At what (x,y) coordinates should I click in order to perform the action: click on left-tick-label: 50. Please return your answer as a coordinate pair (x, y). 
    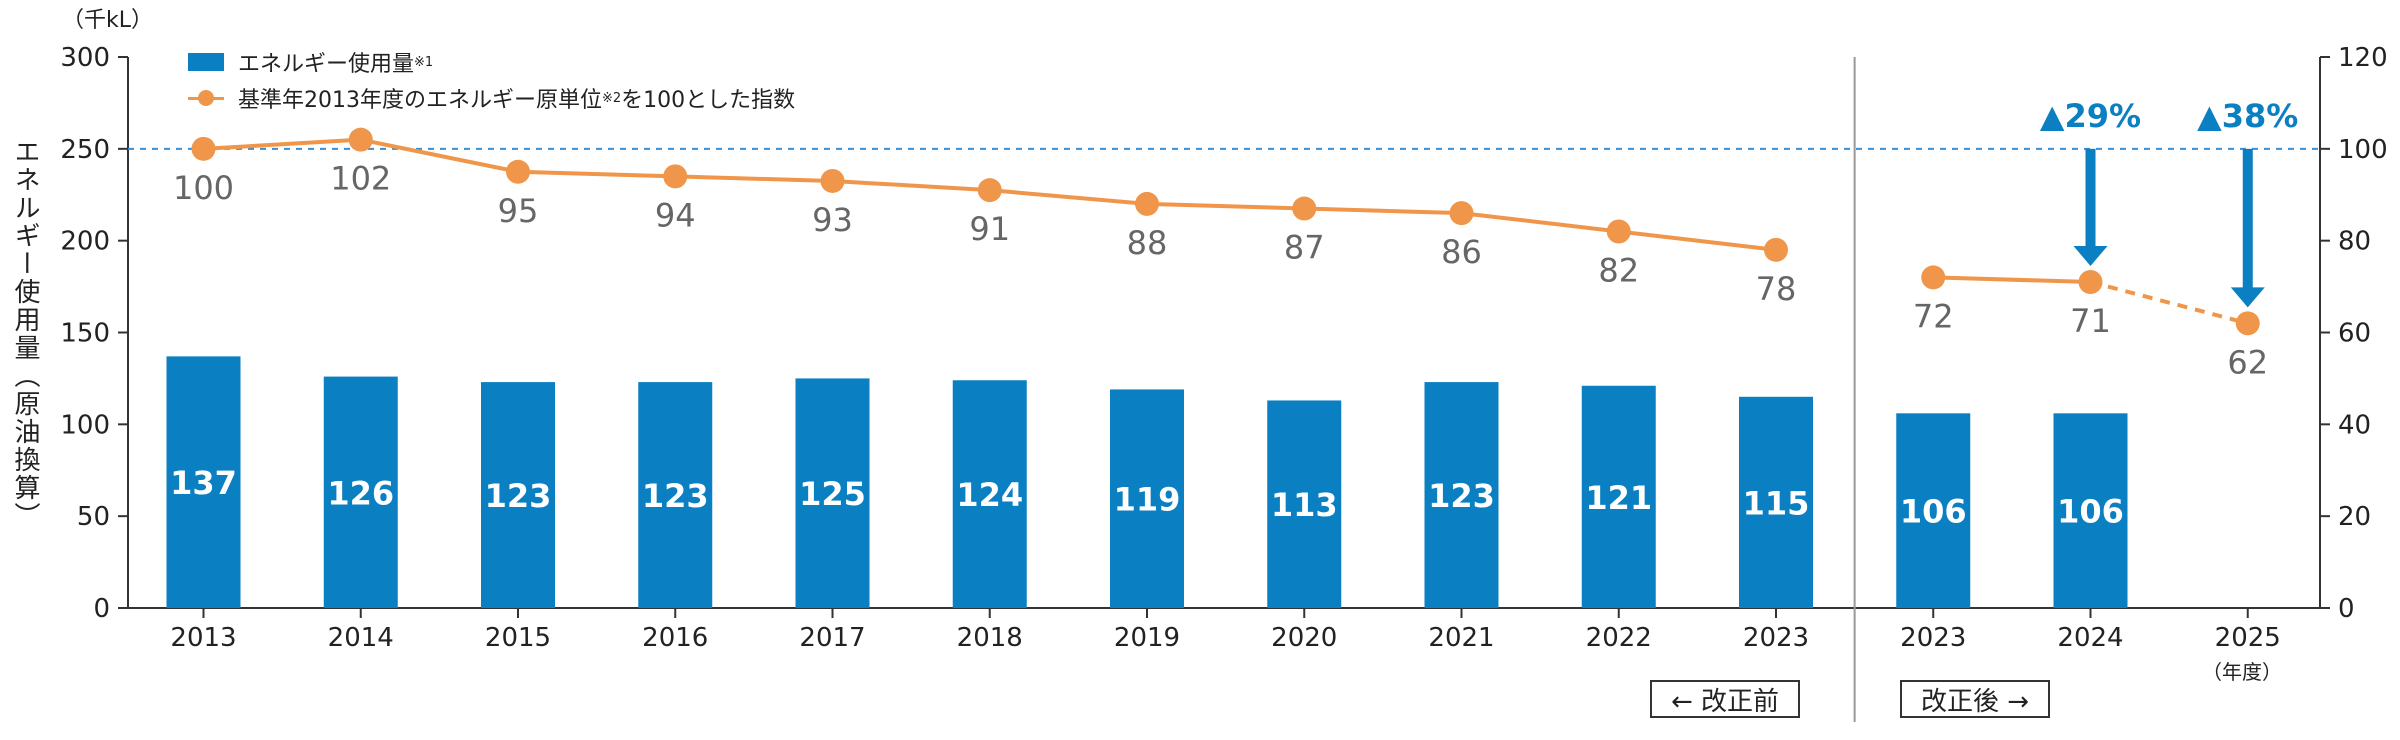
    Looking at the image, I should click on (93, 517).